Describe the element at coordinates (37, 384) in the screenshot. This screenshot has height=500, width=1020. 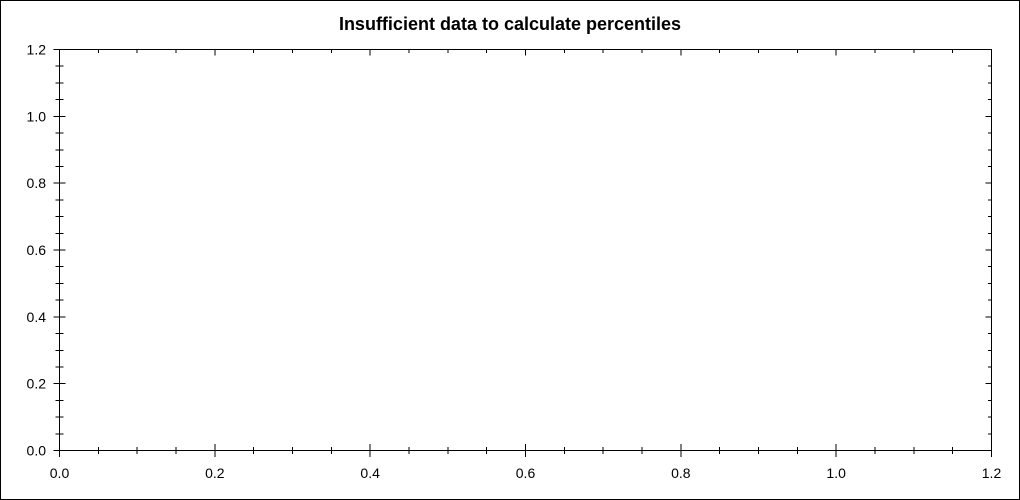
I see `y-axis-tick-label: 0.2` at that location.